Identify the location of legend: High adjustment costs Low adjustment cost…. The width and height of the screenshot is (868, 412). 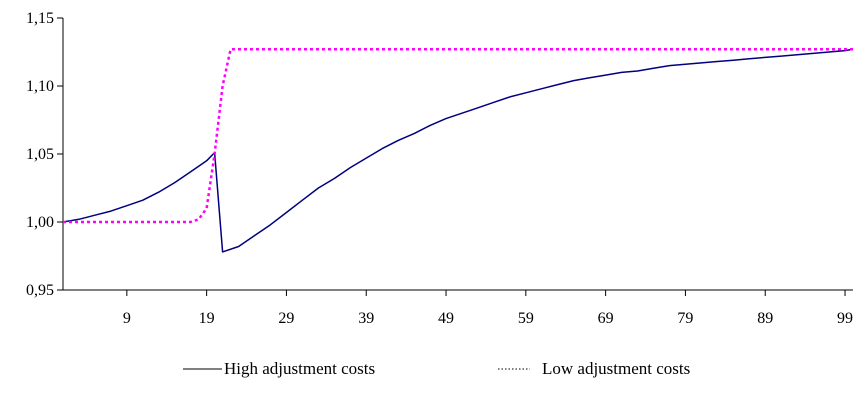
(436, 368).